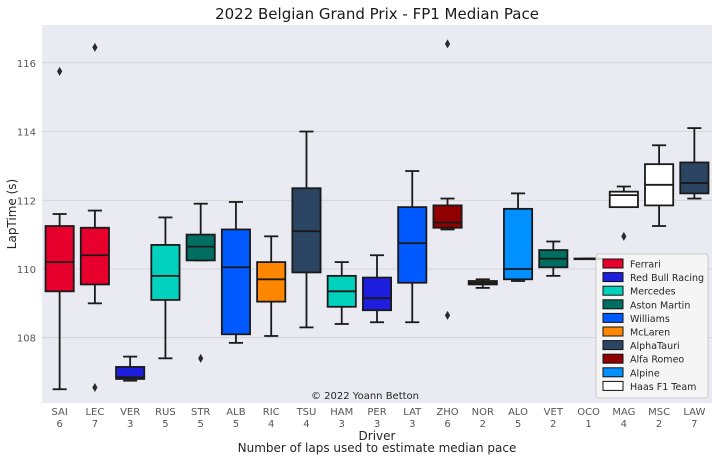 The image size is (718, 464). I want to click on legend-item: Ferrari, so click(631, 264).